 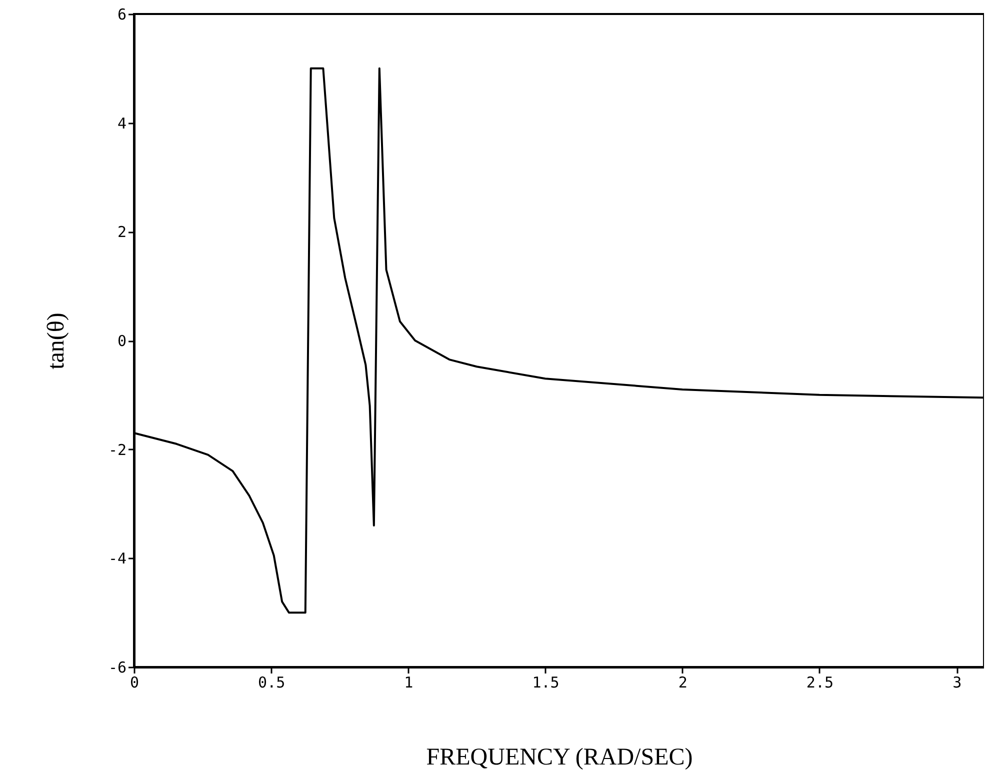 I want to click on x-tick-label: 1, so click(x=409, y=683).